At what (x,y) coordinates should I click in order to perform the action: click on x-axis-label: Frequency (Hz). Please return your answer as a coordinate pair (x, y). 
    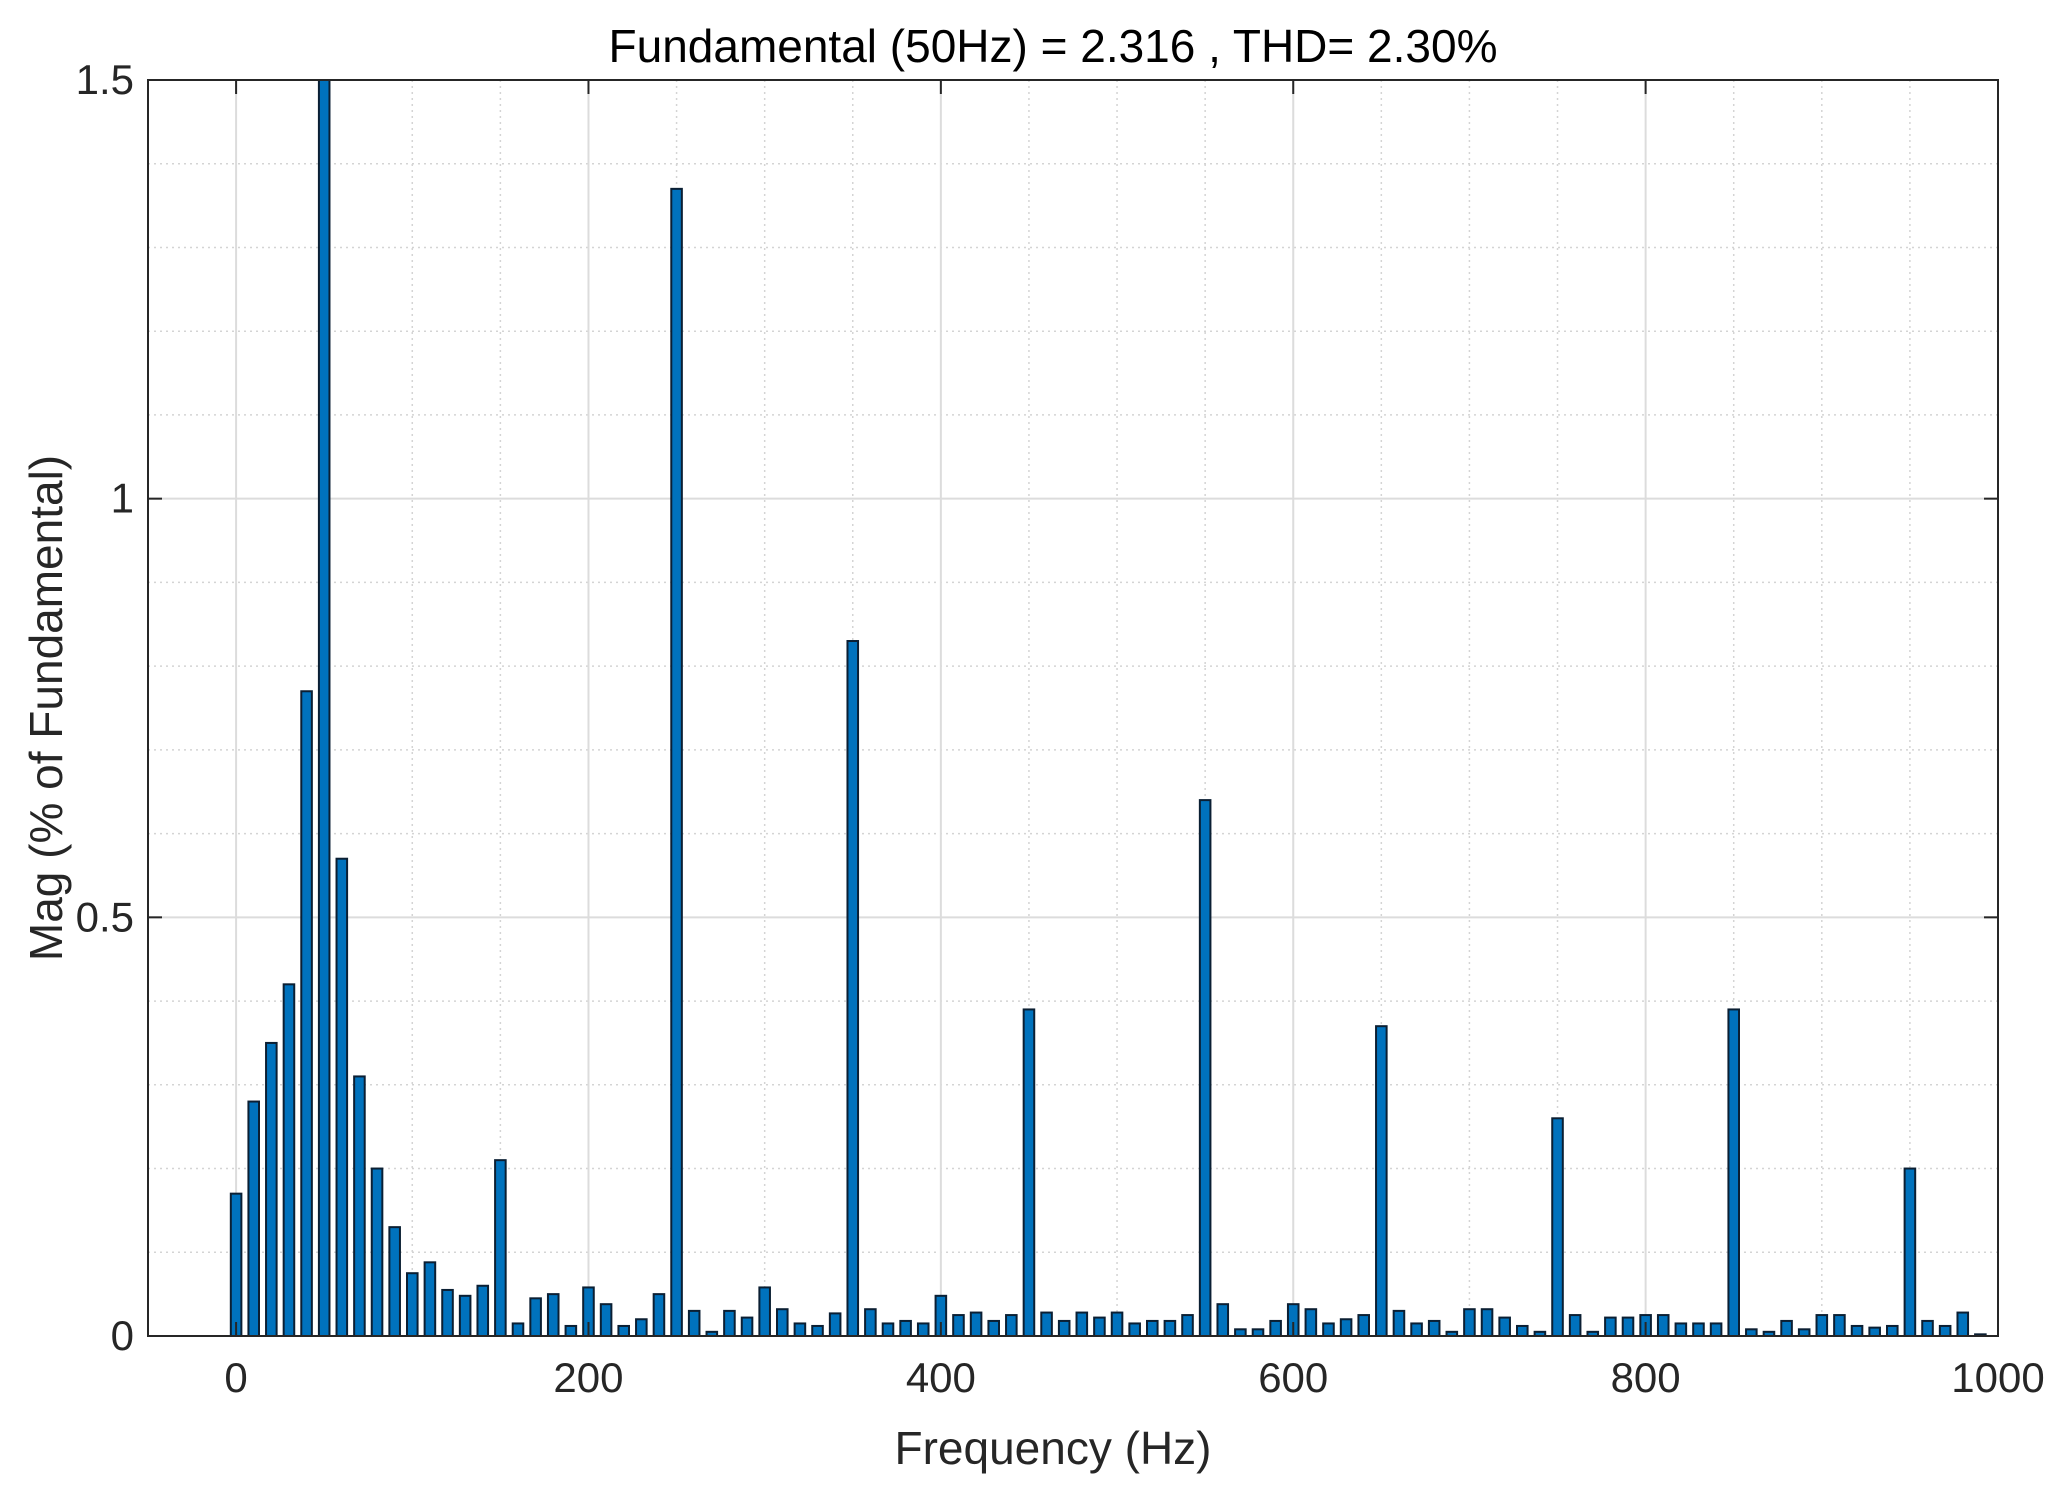
    Looking at the image, I should click on (1053, 1448).